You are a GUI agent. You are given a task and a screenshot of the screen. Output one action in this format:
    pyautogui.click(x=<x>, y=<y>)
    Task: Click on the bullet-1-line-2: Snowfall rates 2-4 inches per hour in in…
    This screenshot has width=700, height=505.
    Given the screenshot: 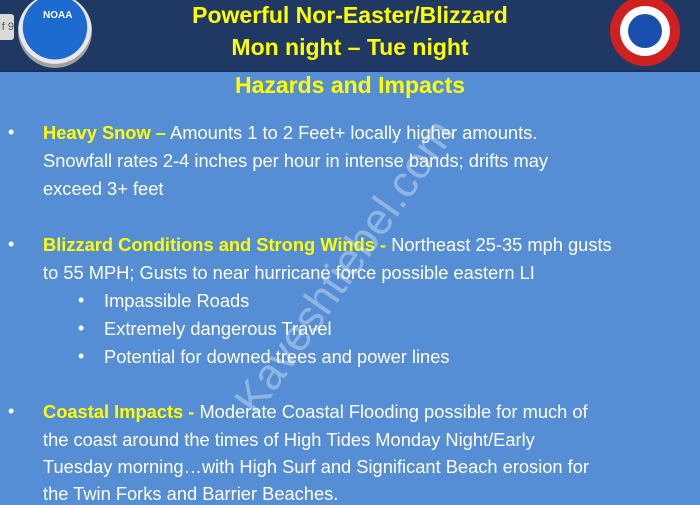 What is the action you would take?
    pyautogui.click(x=296, y=160)
    